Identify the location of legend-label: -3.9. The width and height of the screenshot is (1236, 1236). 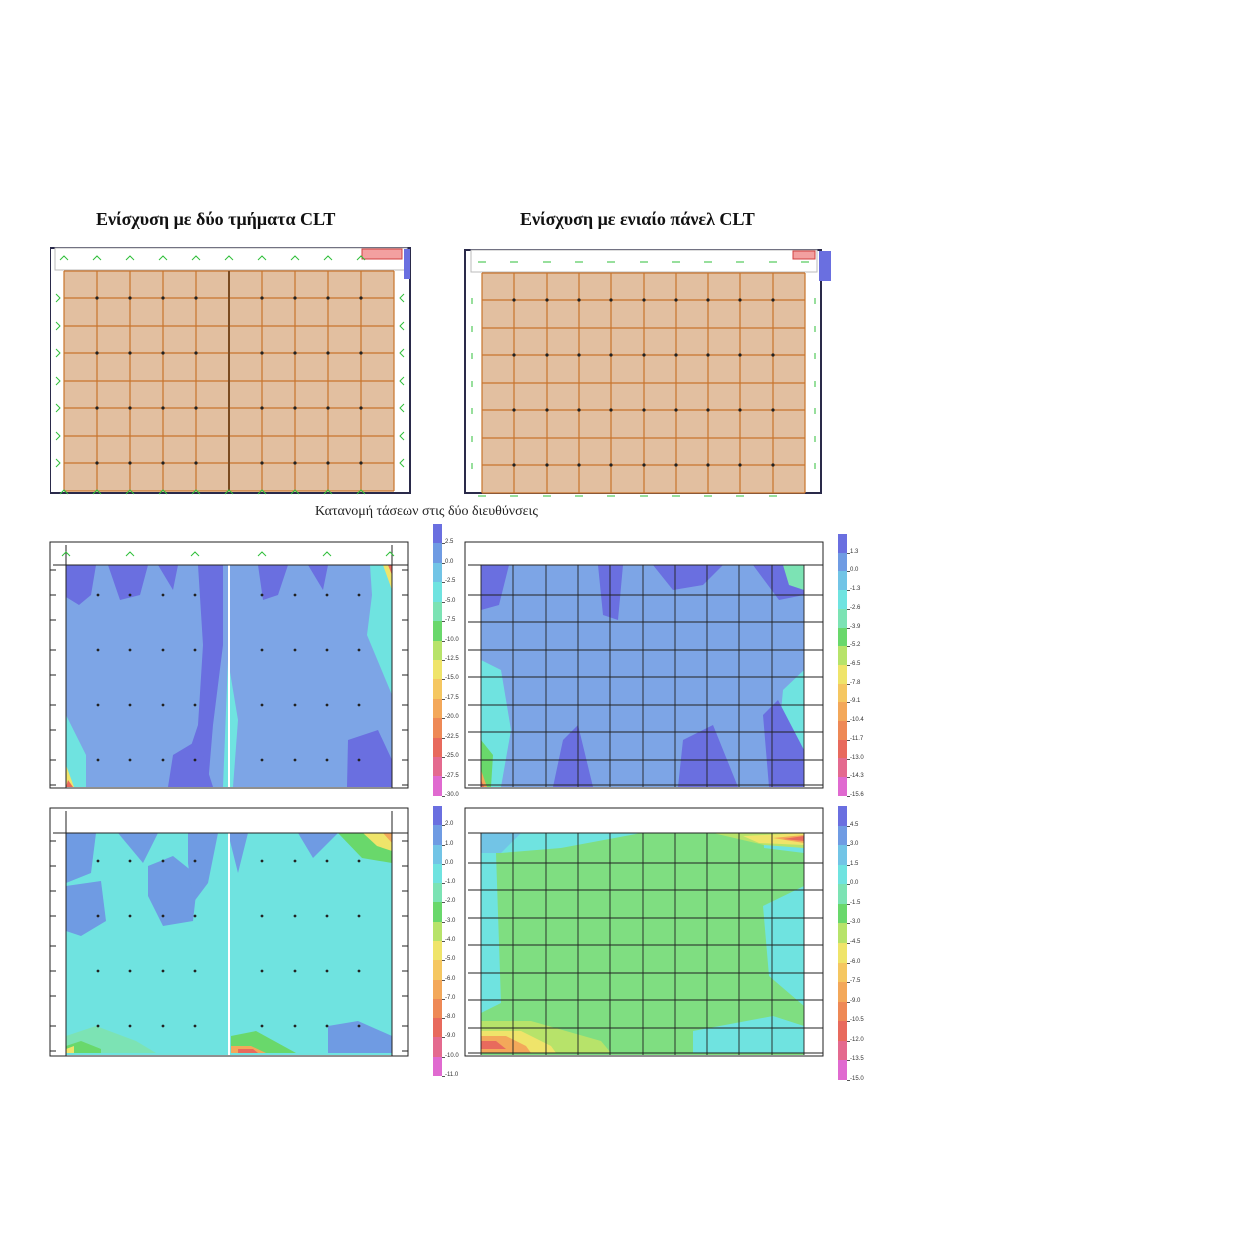
(855, 626).